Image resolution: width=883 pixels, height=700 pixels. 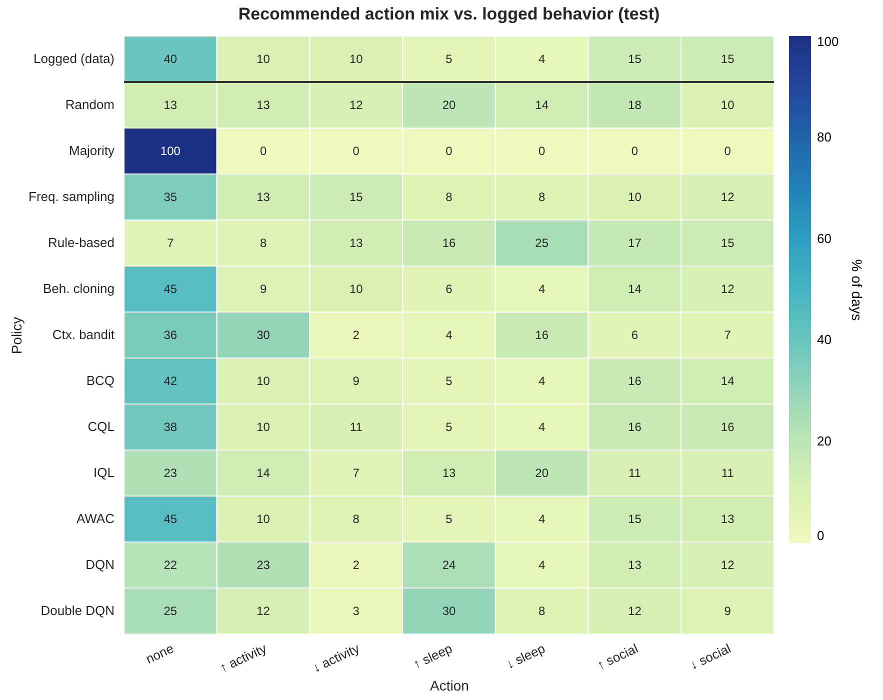 I want to click on data-label: 23, so click(x=171, y=473).